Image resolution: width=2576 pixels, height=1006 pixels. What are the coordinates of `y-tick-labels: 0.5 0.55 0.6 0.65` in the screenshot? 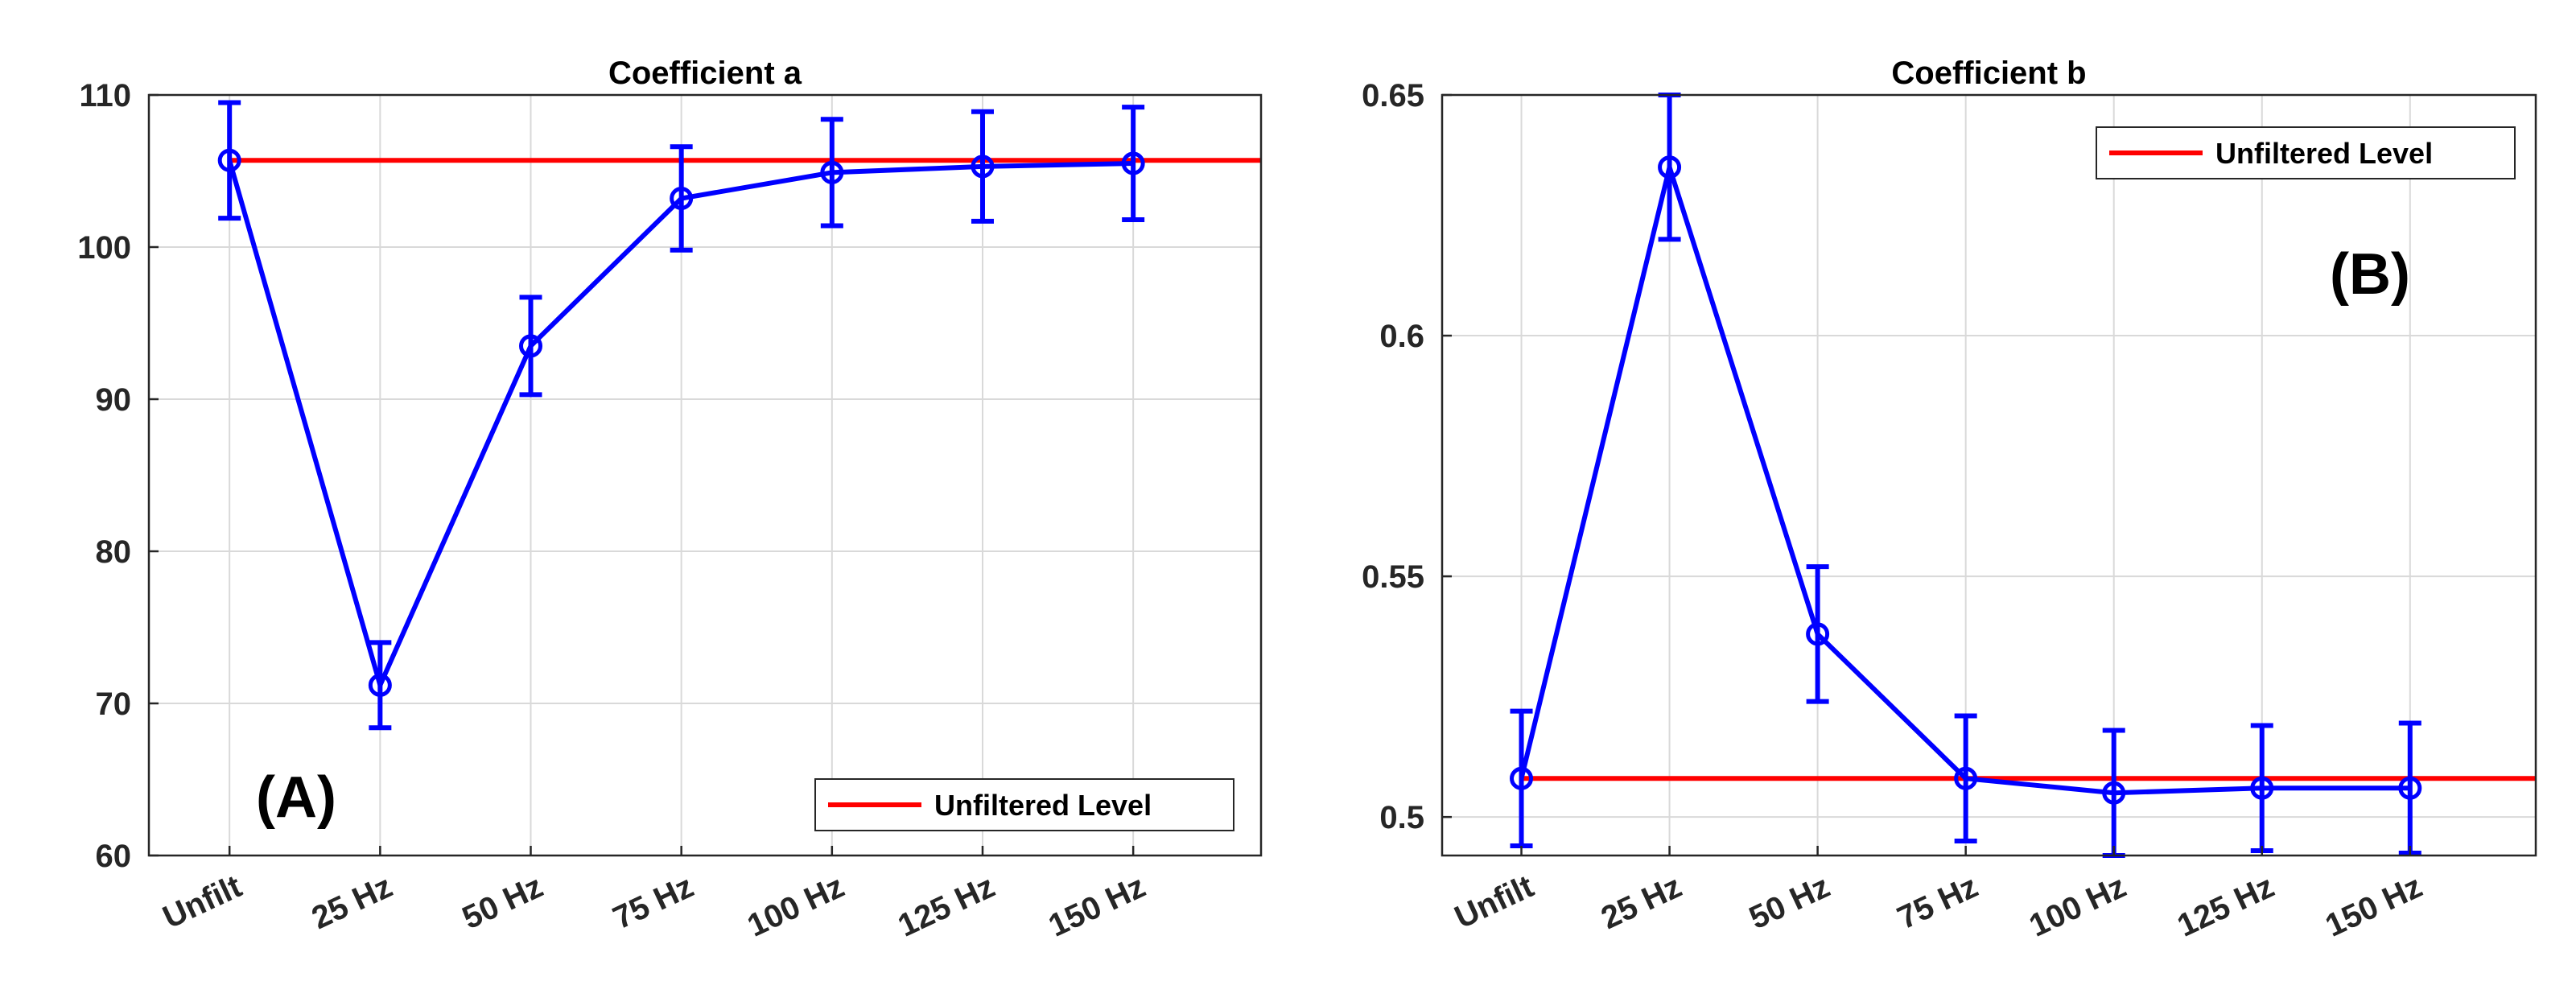 It's located at (1407, 456).